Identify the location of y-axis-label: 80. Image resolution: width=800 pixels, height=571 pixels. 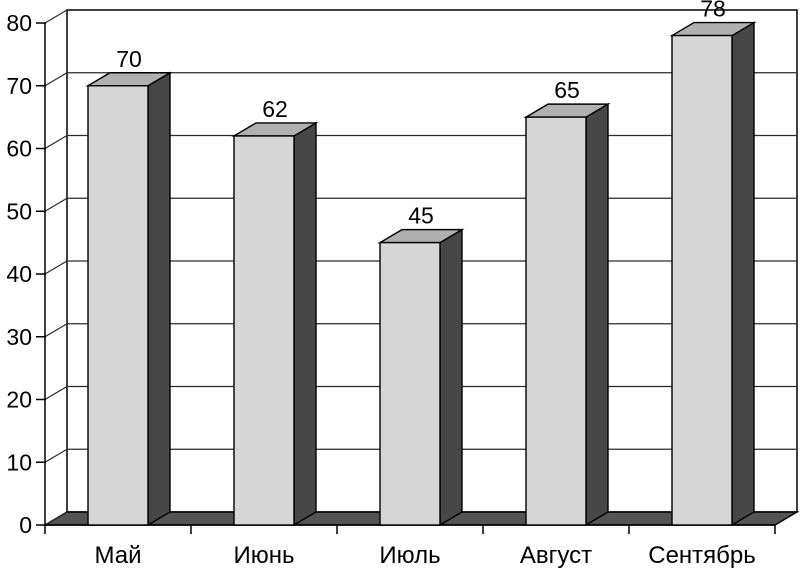
(19, 23).